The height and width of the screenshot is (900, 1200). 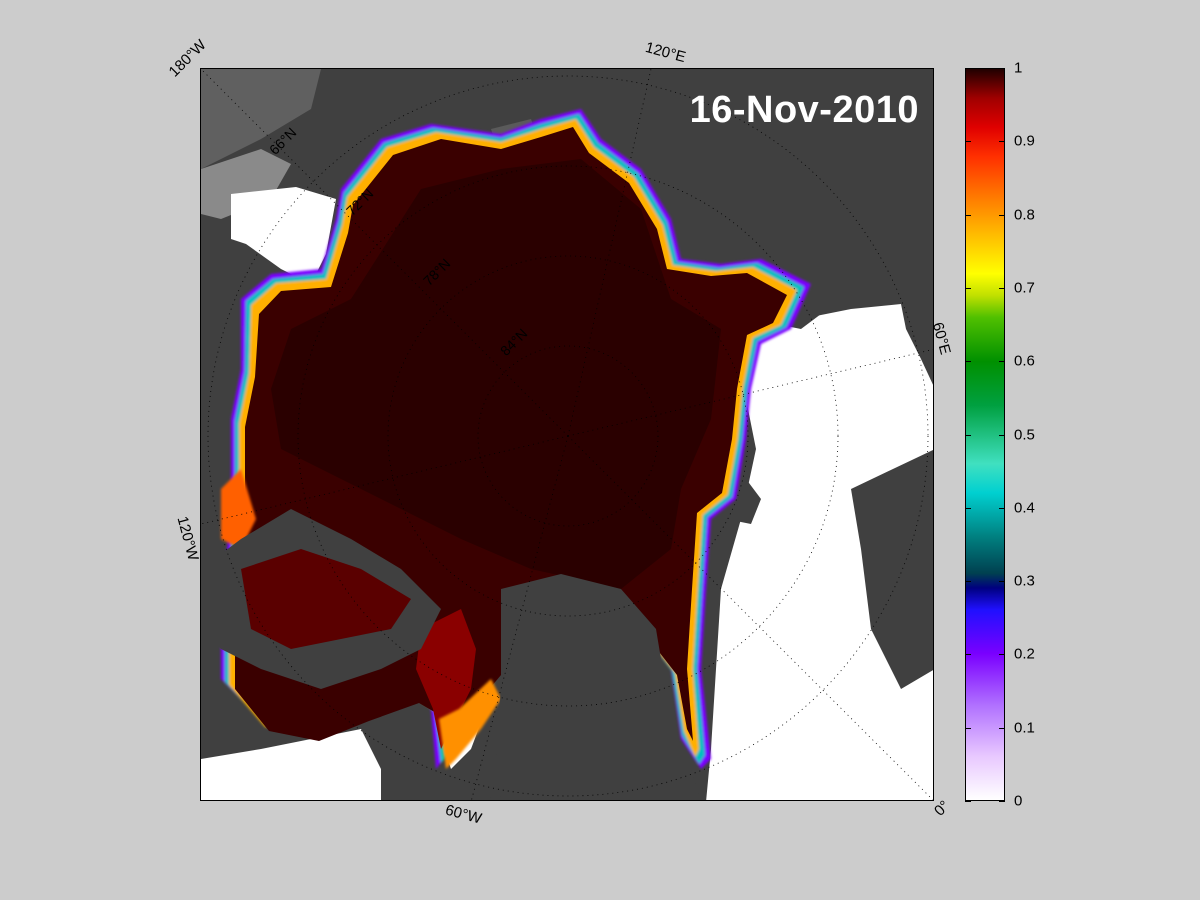 I want to click on open-water-barents, so click(x=819, y=552).